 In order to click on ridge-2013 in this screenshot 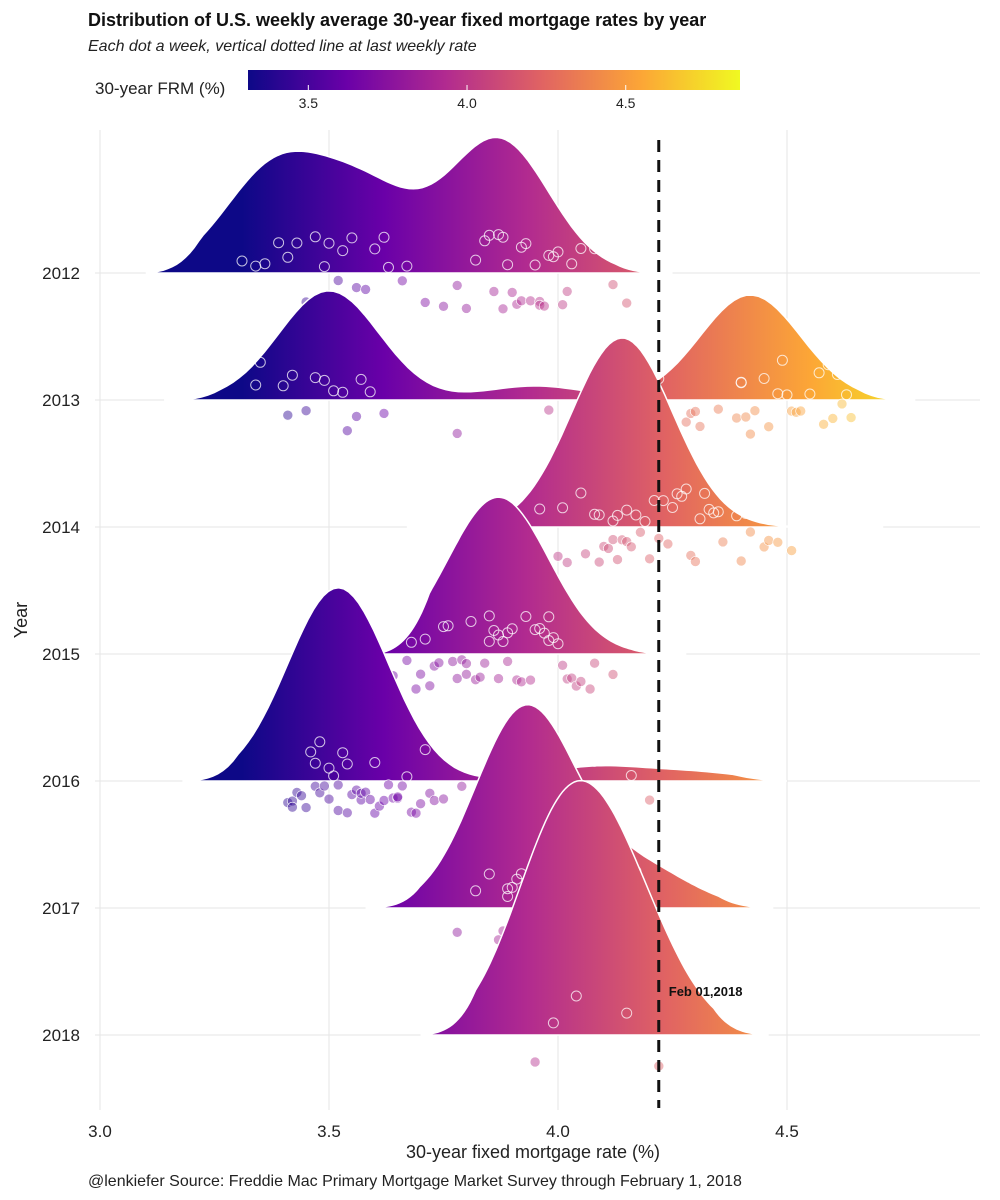, I will do `click(540, 365)`.